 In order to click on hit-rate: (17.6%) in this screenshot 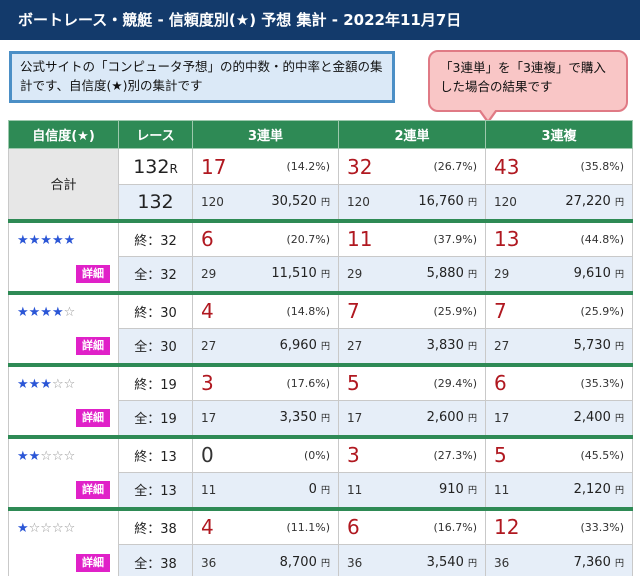, I will do `click(308, 383)`.